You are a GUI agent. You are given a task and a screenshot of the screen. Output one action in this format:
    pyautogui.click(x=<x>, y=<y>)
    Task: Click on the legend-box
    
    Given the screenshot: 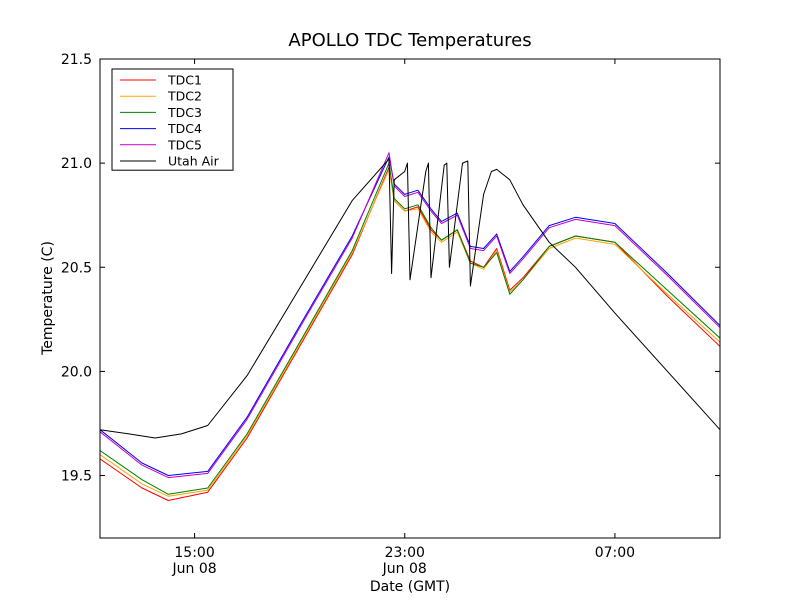 What is the action you would take?
    pyautogui.click(x=172, y=119)
    